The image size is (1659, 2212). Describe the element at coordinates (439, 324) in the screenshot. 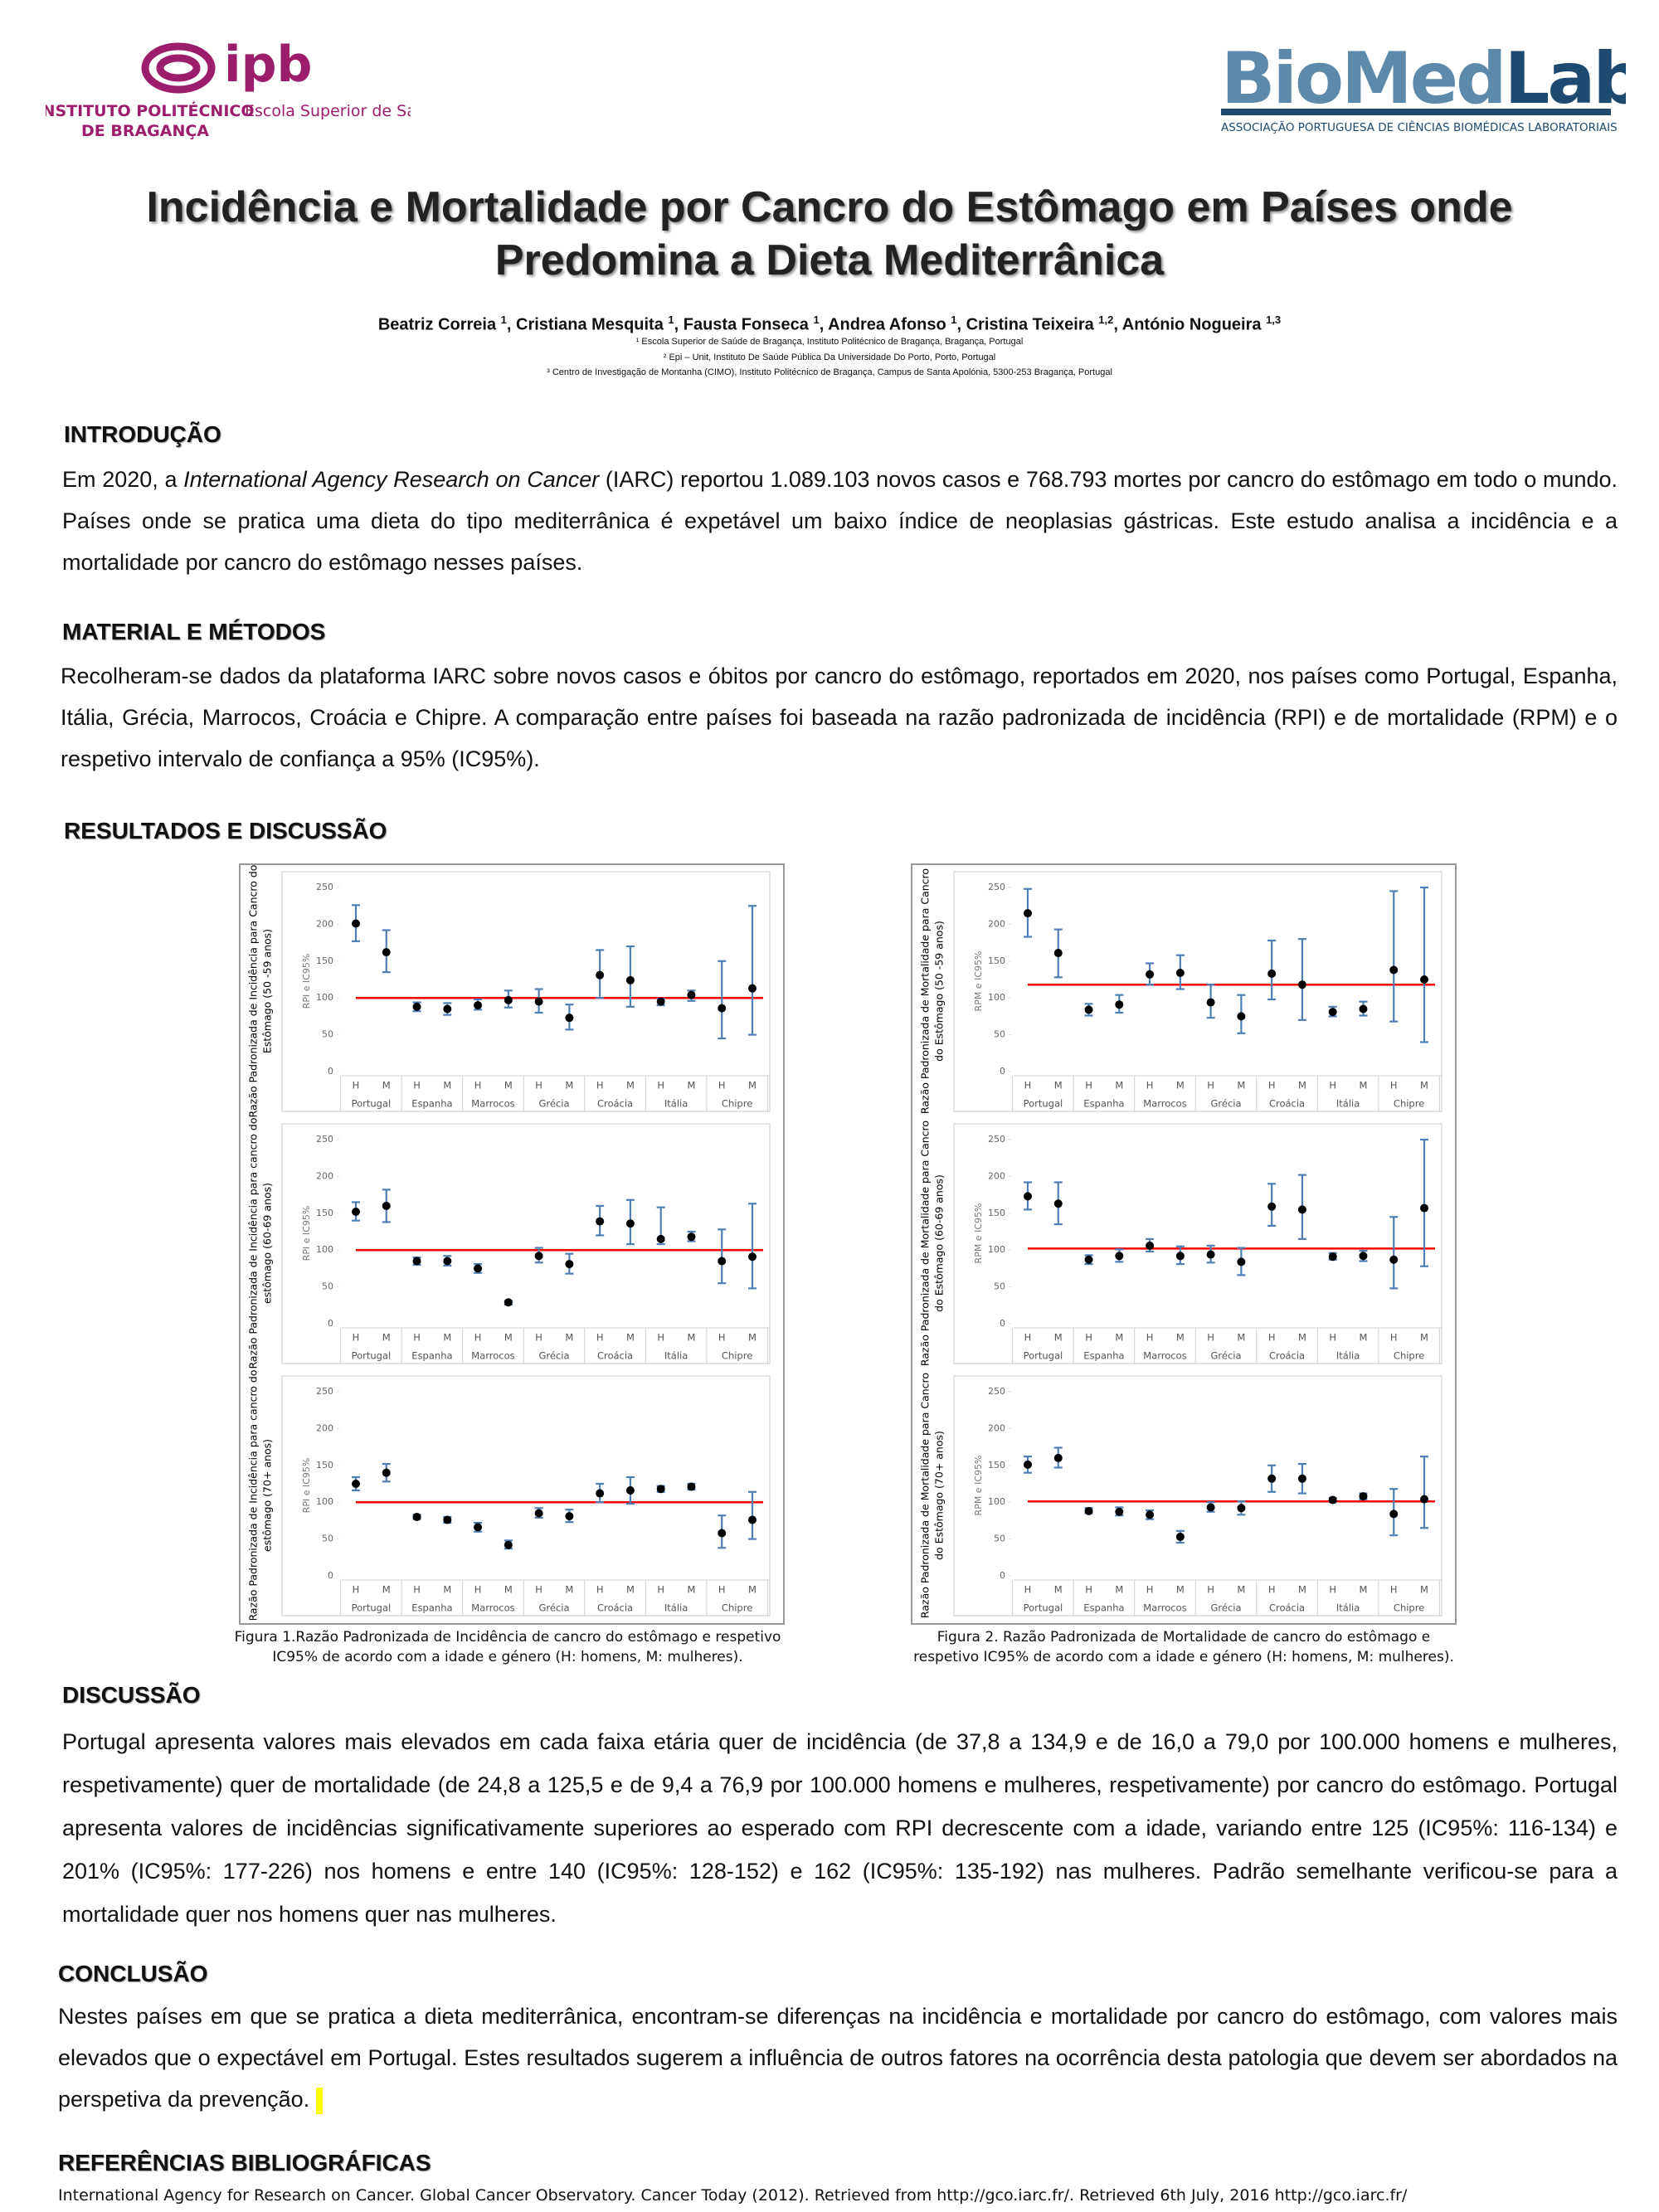

I see `author: Beatriz Correia` at that location.